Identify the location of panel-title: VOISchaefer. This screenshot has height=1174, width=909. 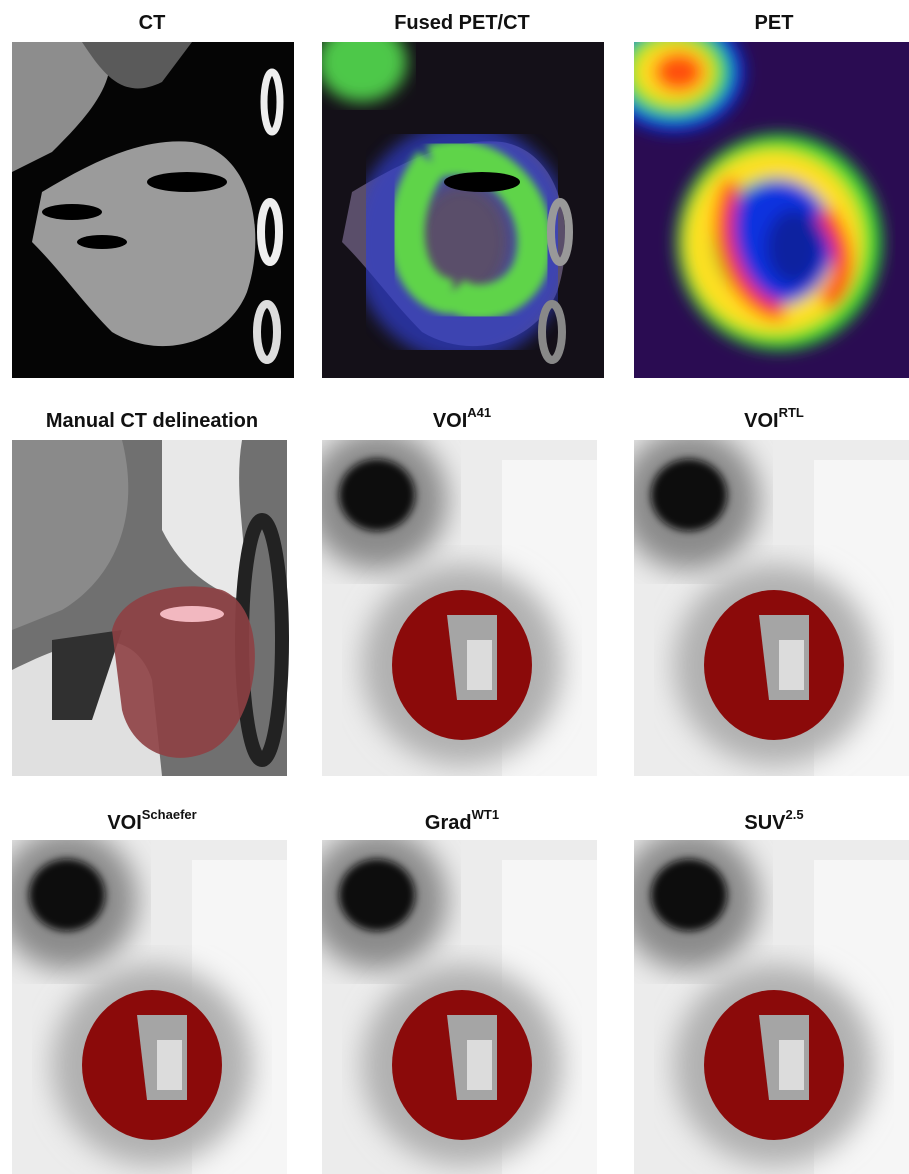
(151, 820).